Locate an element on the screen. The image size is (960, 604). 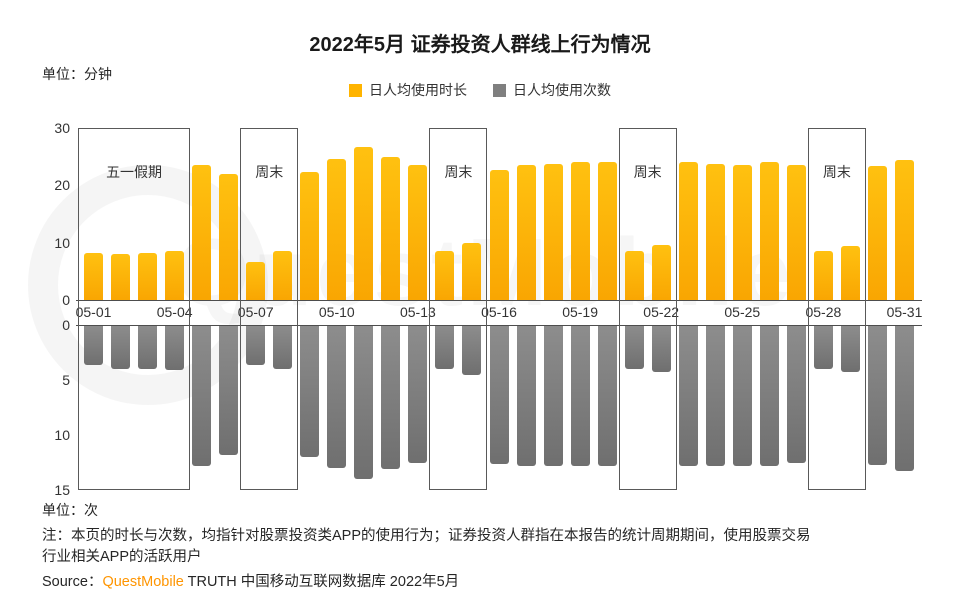
x-tick-label: 05-22 is located at coordinates (661, 312).